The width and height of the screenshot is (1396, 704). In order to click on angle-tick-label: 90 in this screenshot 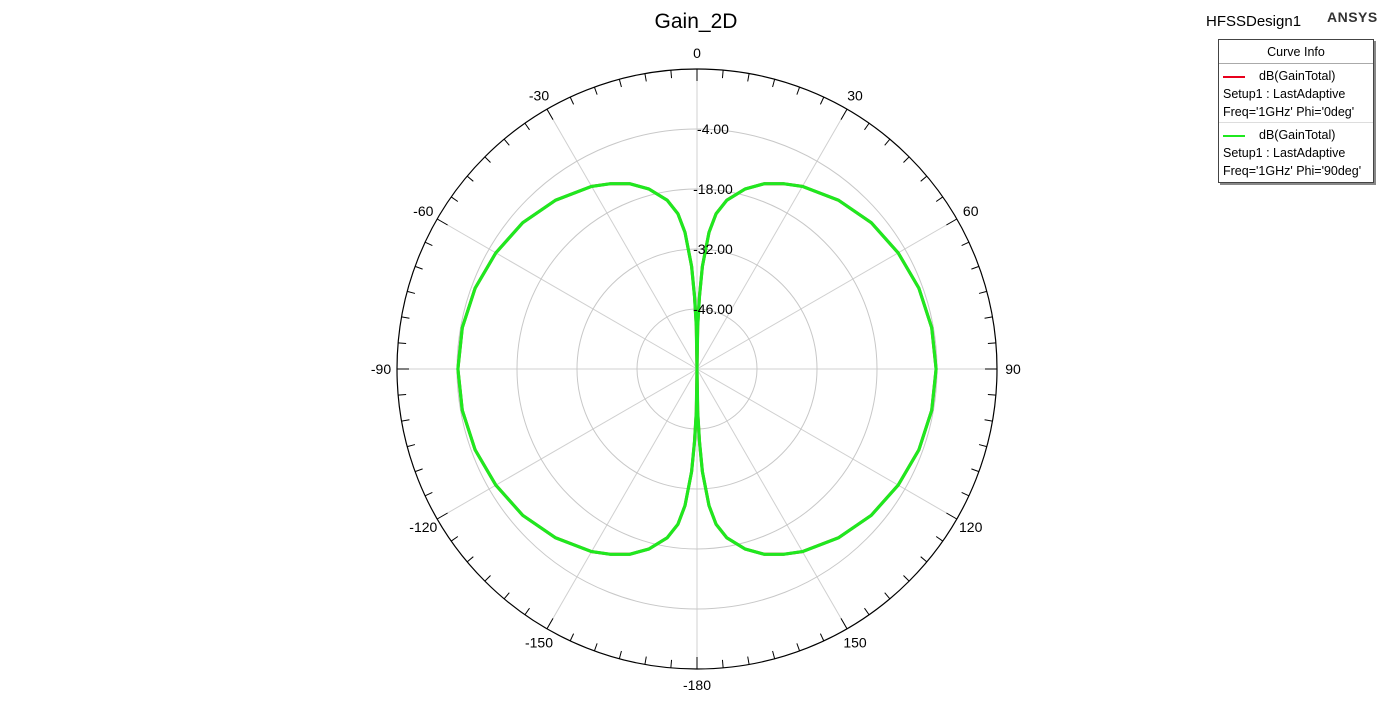, I will do `click(1013, 369)`.